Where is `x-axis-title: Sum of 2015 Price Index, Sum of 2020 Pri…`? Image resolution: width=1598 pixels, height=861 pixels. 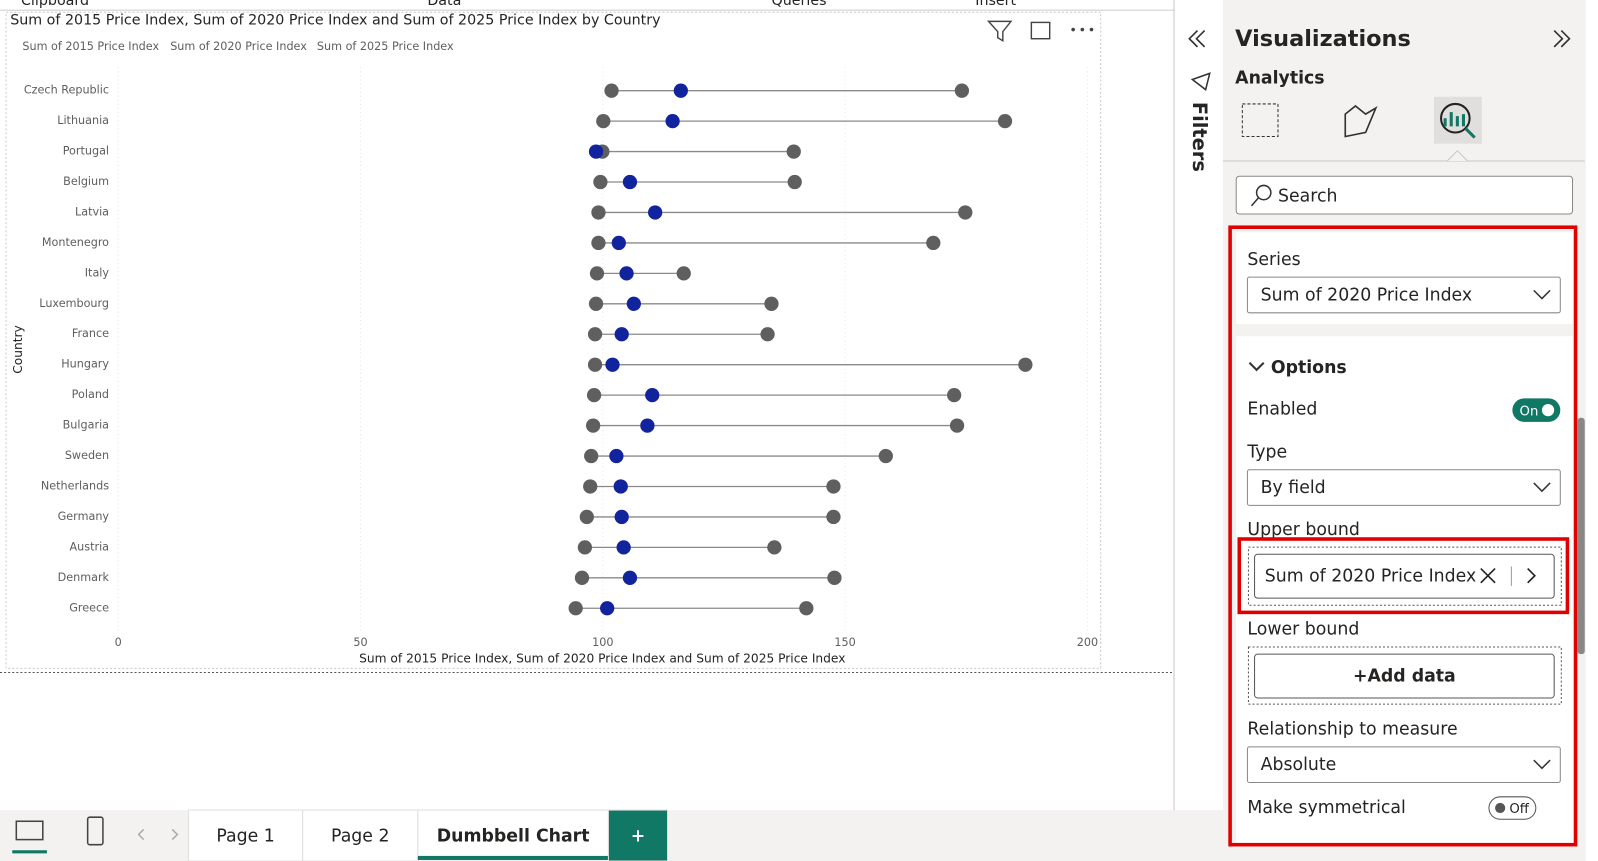 x-axis-title: Sum of 2015 Price Index, Sum of 2020 Pri… is located at coordinates (602, 659).